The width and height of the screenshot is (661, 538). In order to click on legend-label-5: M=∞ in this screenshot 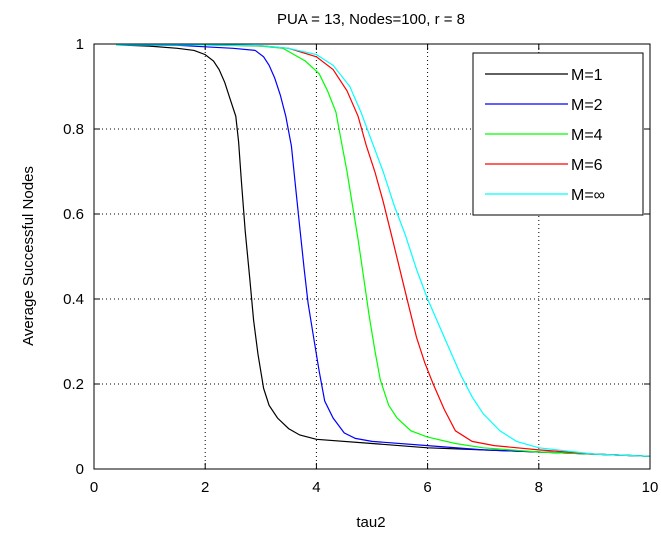, I will do `click(588, 195)`.